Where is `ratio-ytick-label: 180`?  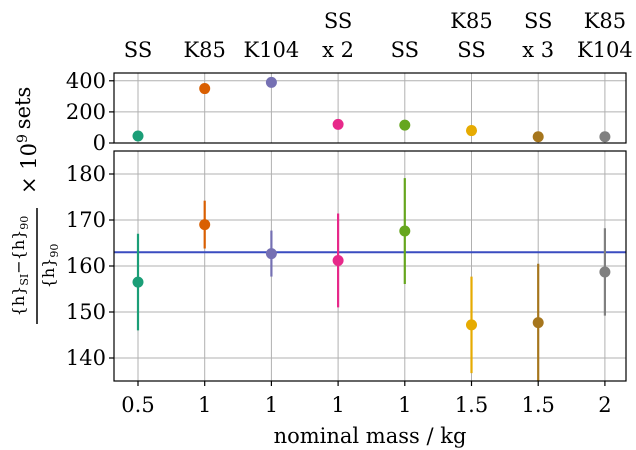
ratio-ytick-label: 180 is located at coordinates (86, 174).